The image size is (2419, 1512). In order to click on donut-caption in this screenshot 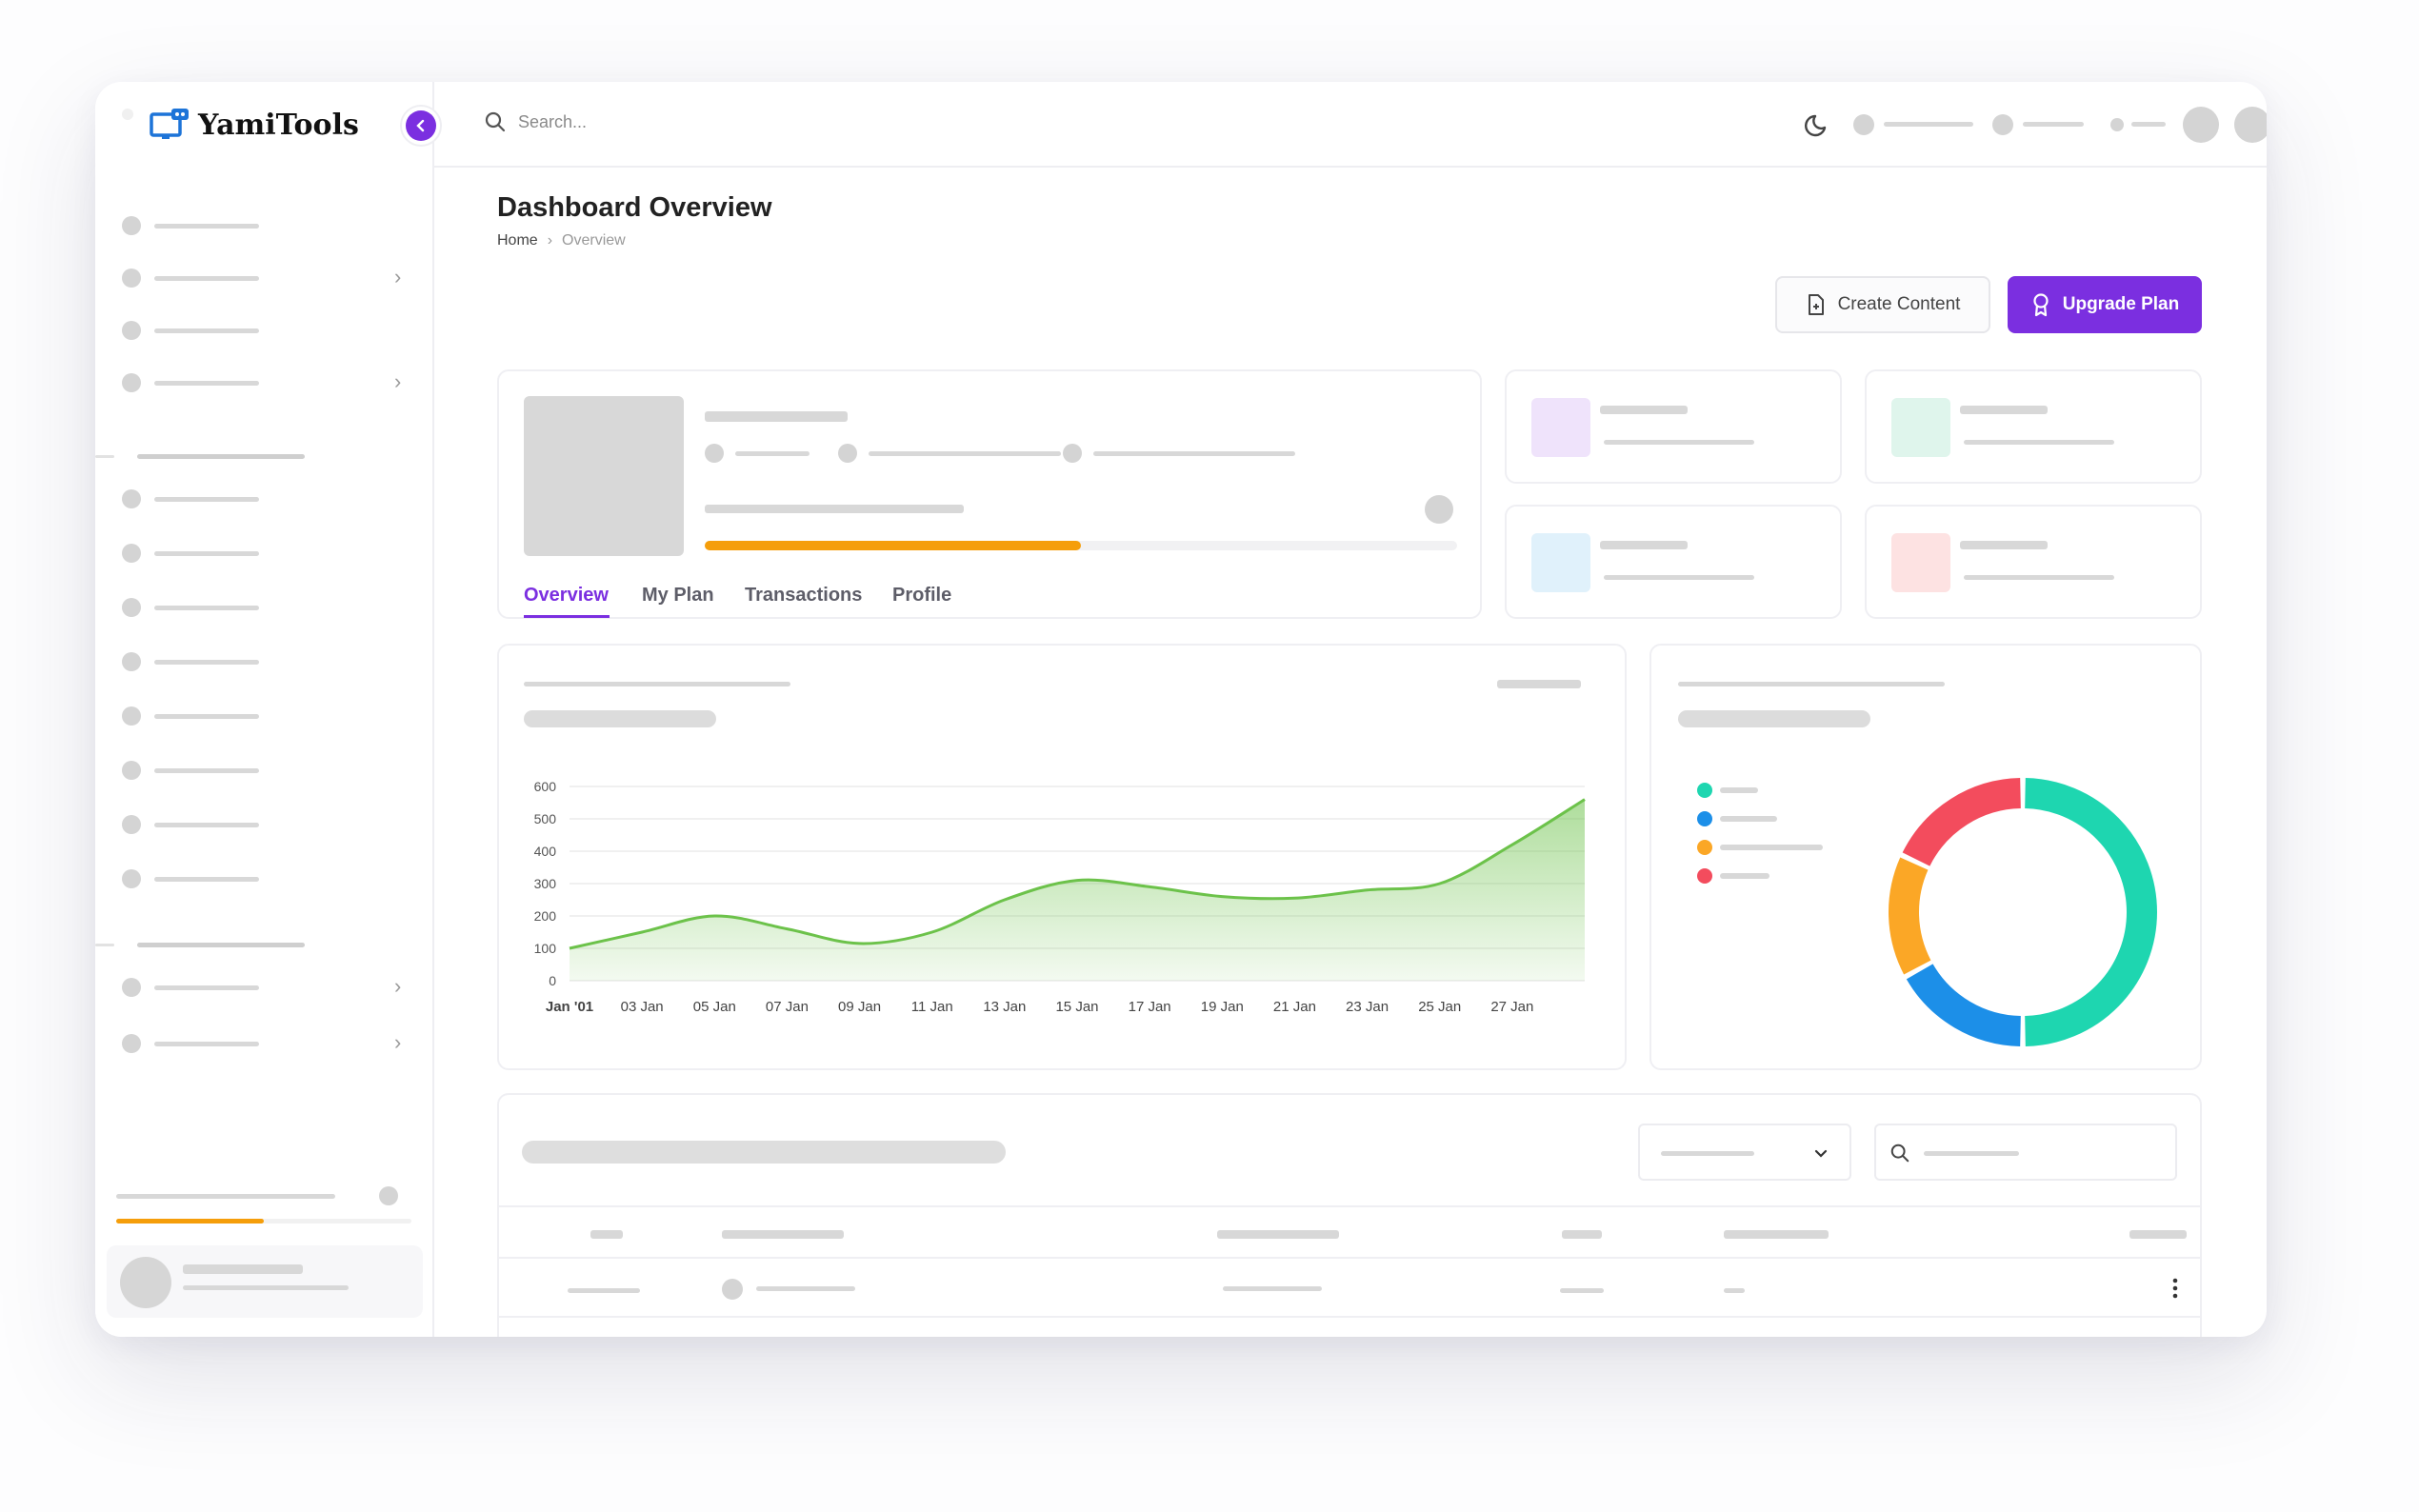, I will do `click(1811, 684)`.